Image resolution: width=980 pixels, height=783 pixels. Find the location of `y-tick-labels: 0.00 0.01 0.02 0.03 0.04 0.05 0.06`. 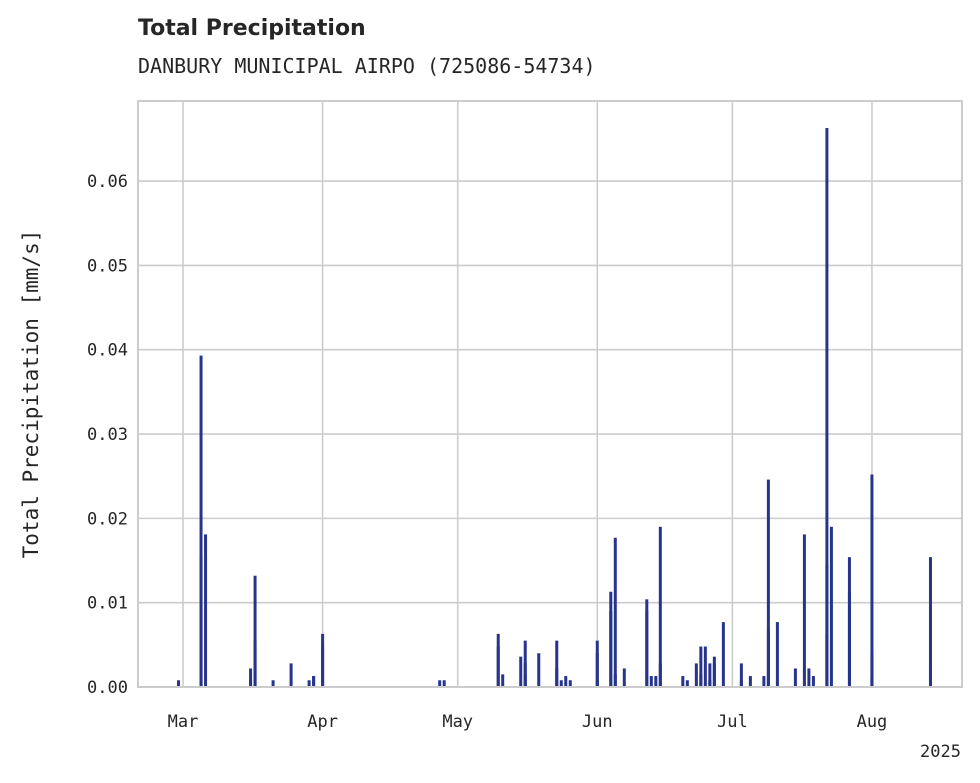

y-tick-labels: 0.00 0.01 0.02 0.03 0.04 0.05 0.06 is located at coordinates (107, 435).